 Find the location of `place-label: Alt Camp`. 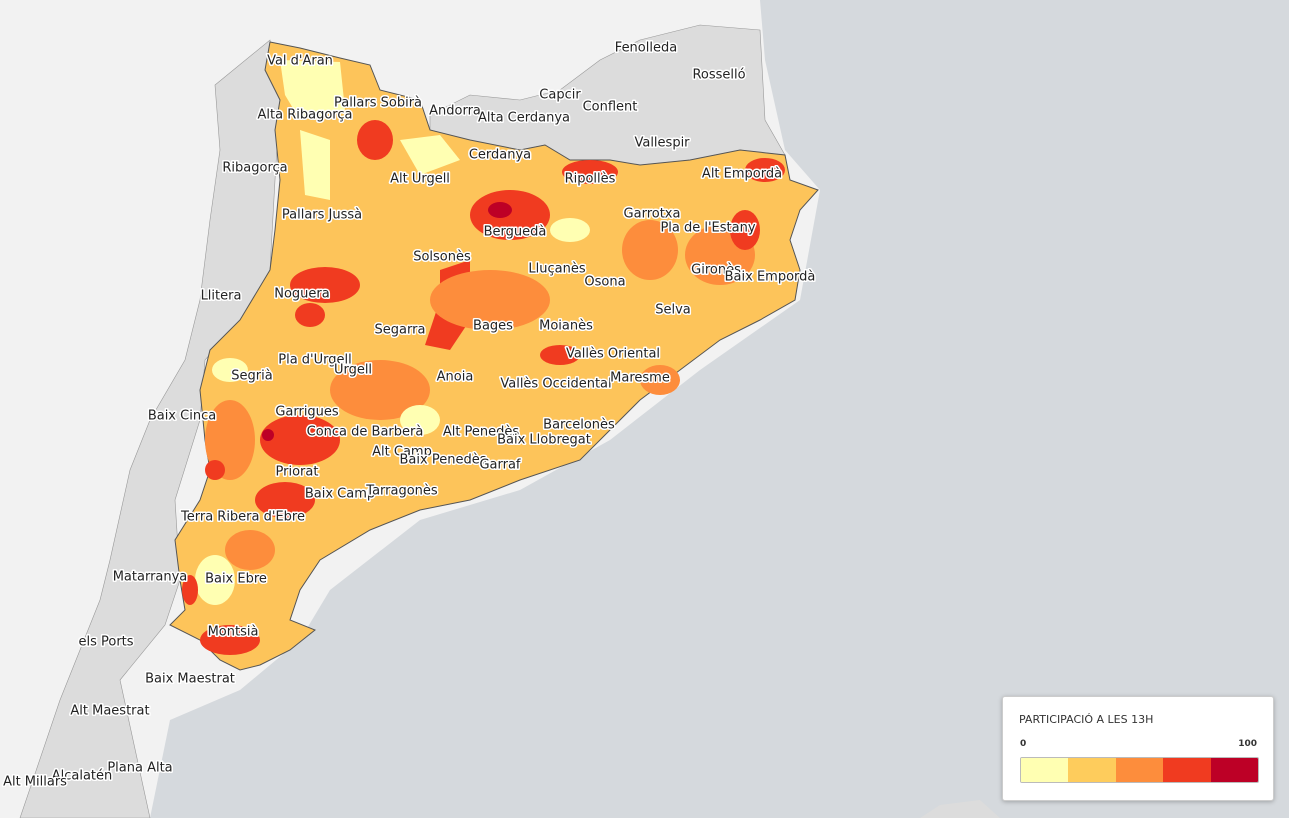

place-label: Alt Camp is located at coordinates (402, 452).